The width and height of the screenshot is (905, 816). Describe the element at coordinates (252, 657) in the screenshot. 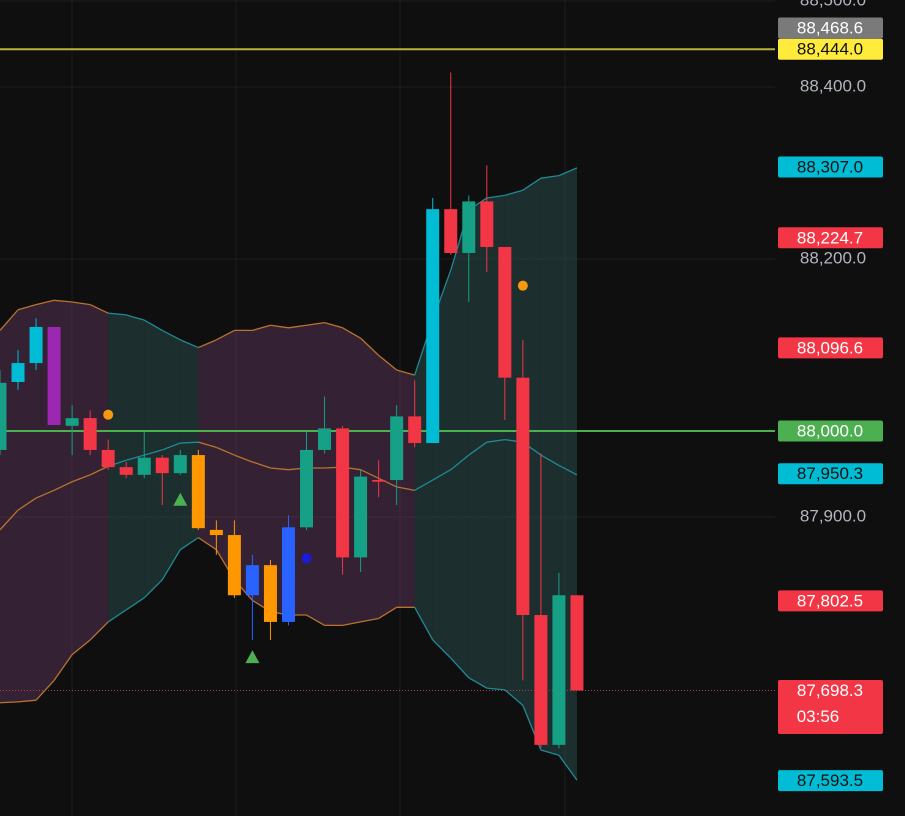

I see `marker-triangle` at that location.